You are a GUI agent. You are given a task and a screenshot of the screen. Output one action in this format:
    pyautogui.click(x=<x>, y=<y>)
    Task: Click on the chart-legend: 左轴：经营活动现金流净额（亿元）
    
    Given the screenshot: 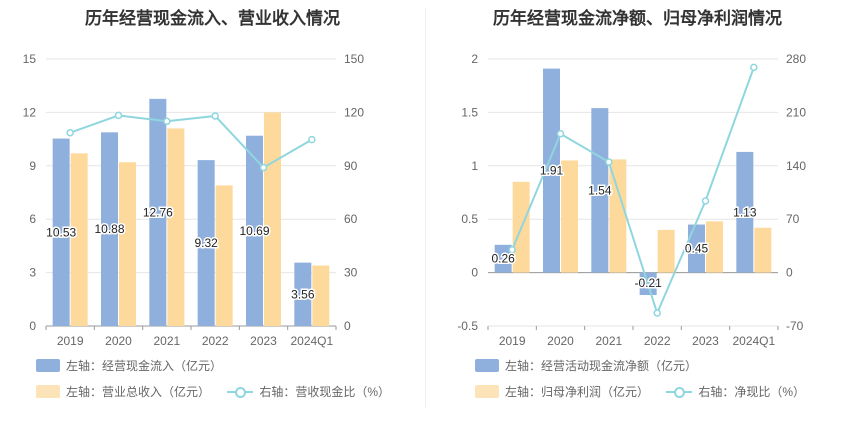 What is the action you would take?
    pyautogui.click(x=593, y=366)
    